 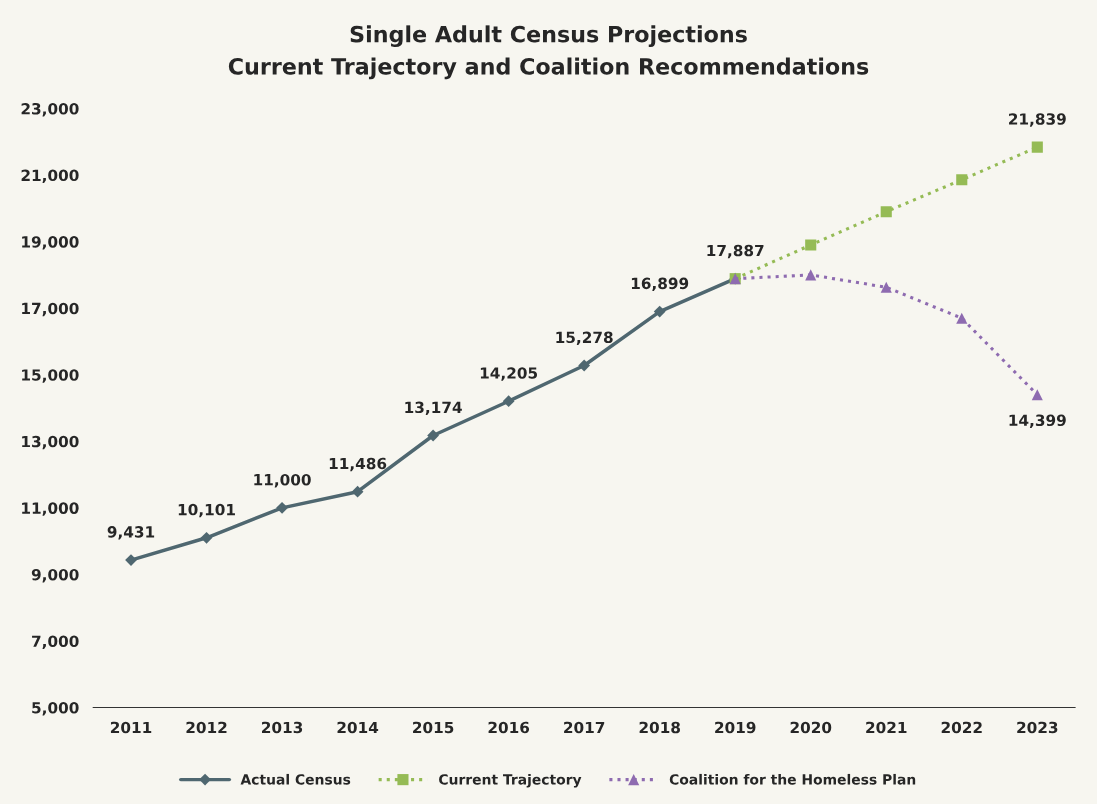 I want to click on y-tick-label: 5,000, so click(x=55, y=708).